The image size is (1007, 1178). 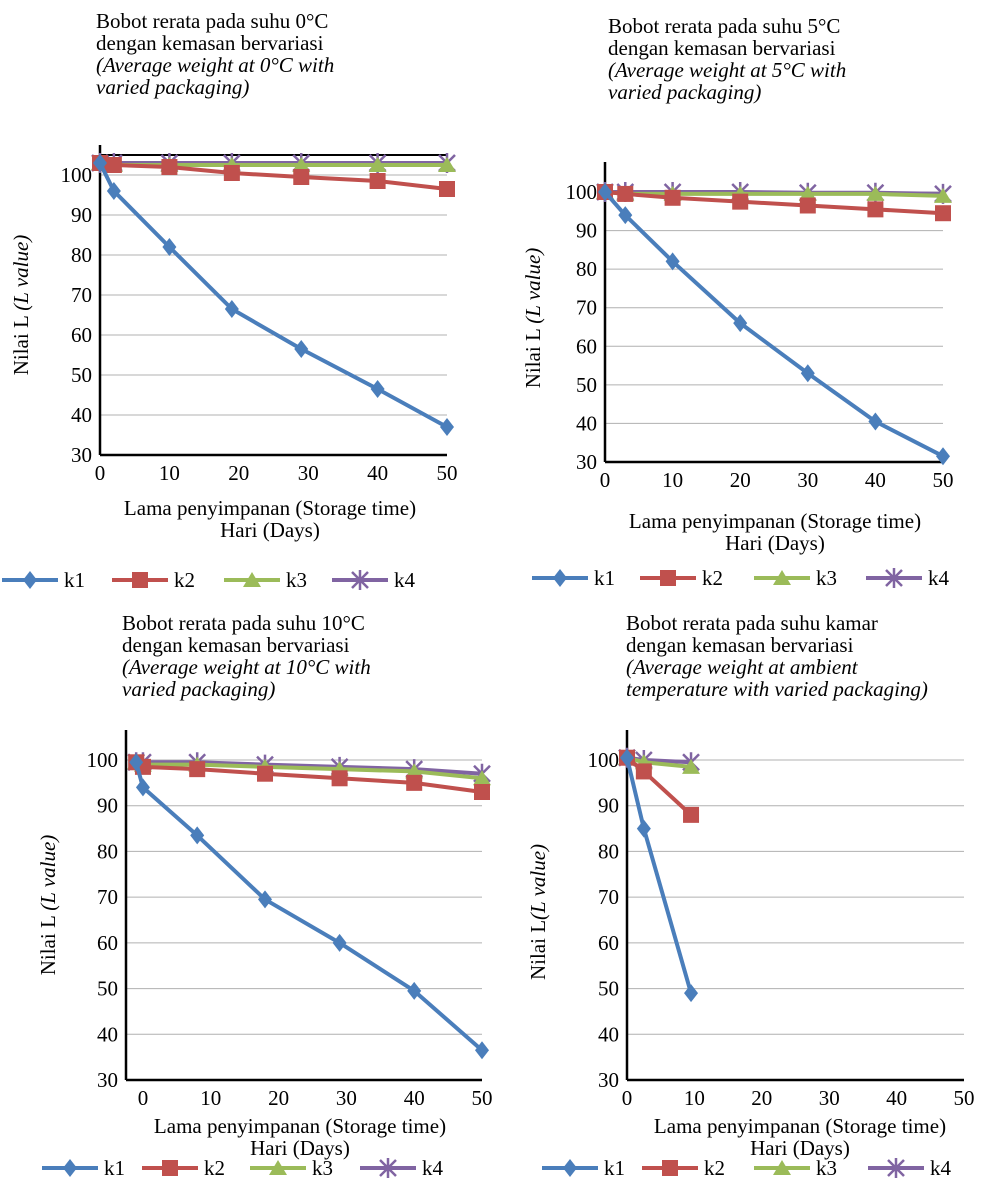 I want to click on y-tick-label: 80, so click(x=586, y=269).